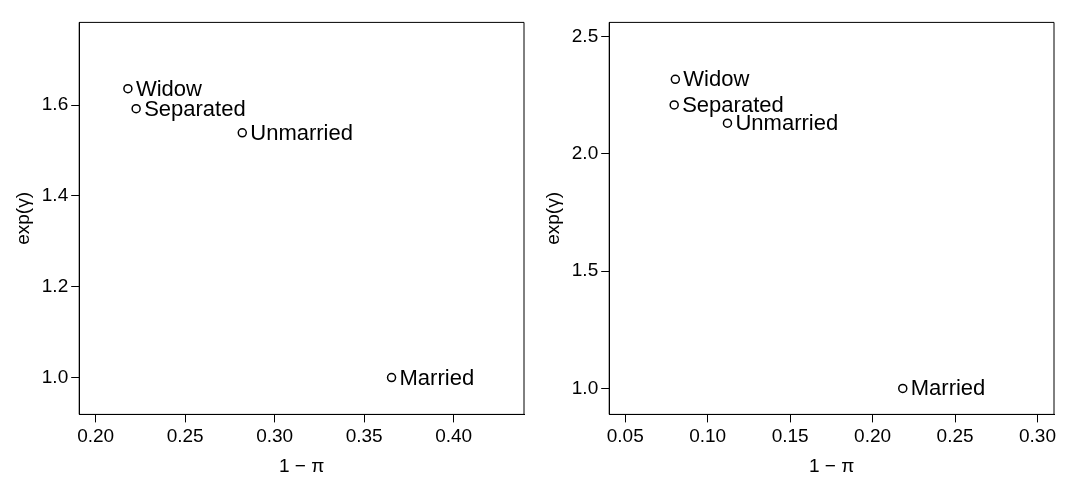  What do you see at coordinates (454, 436) in the screenshot?
I see `x-tick-label: 0.40` at bounding box center [454, 436].